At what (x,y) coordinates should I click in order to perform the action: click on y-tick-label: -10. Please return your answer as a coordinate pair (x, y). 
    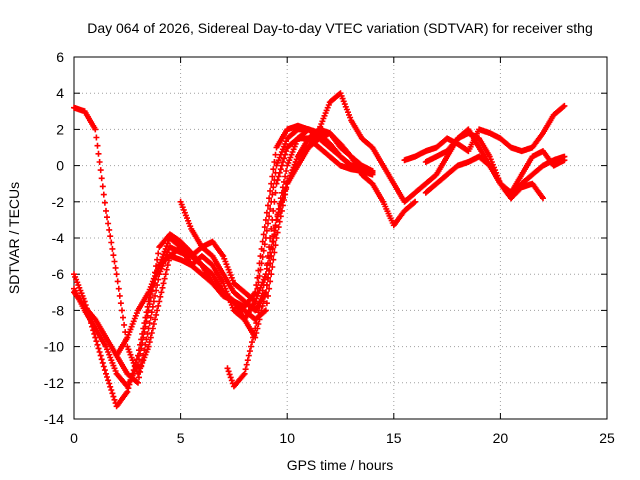
    Looking at the image, I should click on (54, 347).